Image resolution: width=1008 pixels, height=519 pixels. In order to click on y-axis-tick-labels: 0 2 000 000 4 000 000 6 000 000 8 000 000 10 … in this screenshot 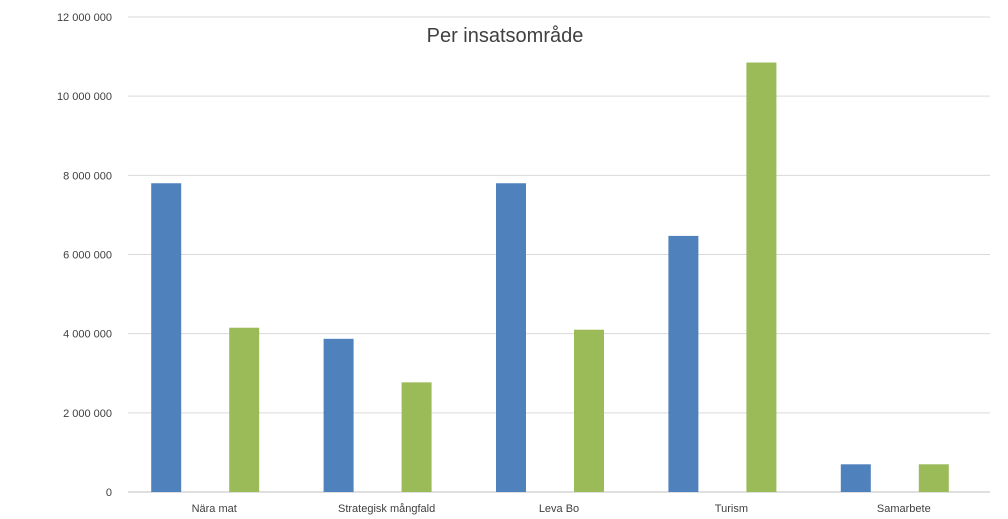, I will do `click(84, 255)`.